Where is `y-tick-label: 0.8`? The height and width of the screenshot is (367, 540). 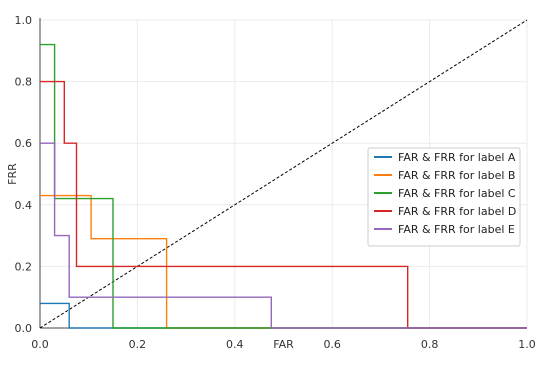
y-tick-label: 0.8 is located at coordinates (24, 82).